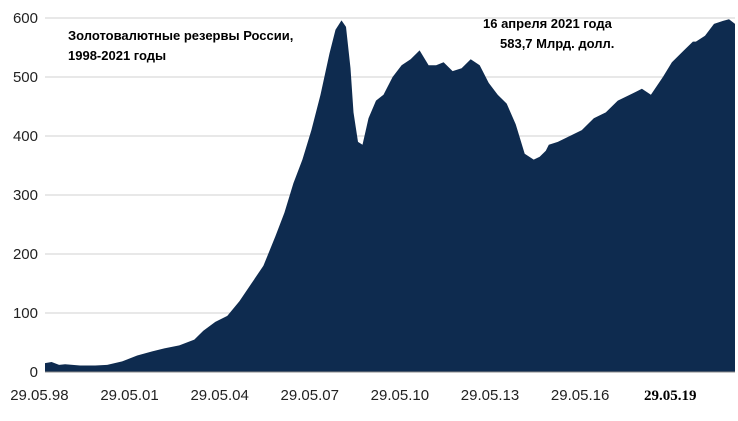 This screenshot has width=738, height=421. What do you see at coordinates (25, 136) in the screenshot?
I see `y-tick-label: 400` at bounding box center [25, 136].